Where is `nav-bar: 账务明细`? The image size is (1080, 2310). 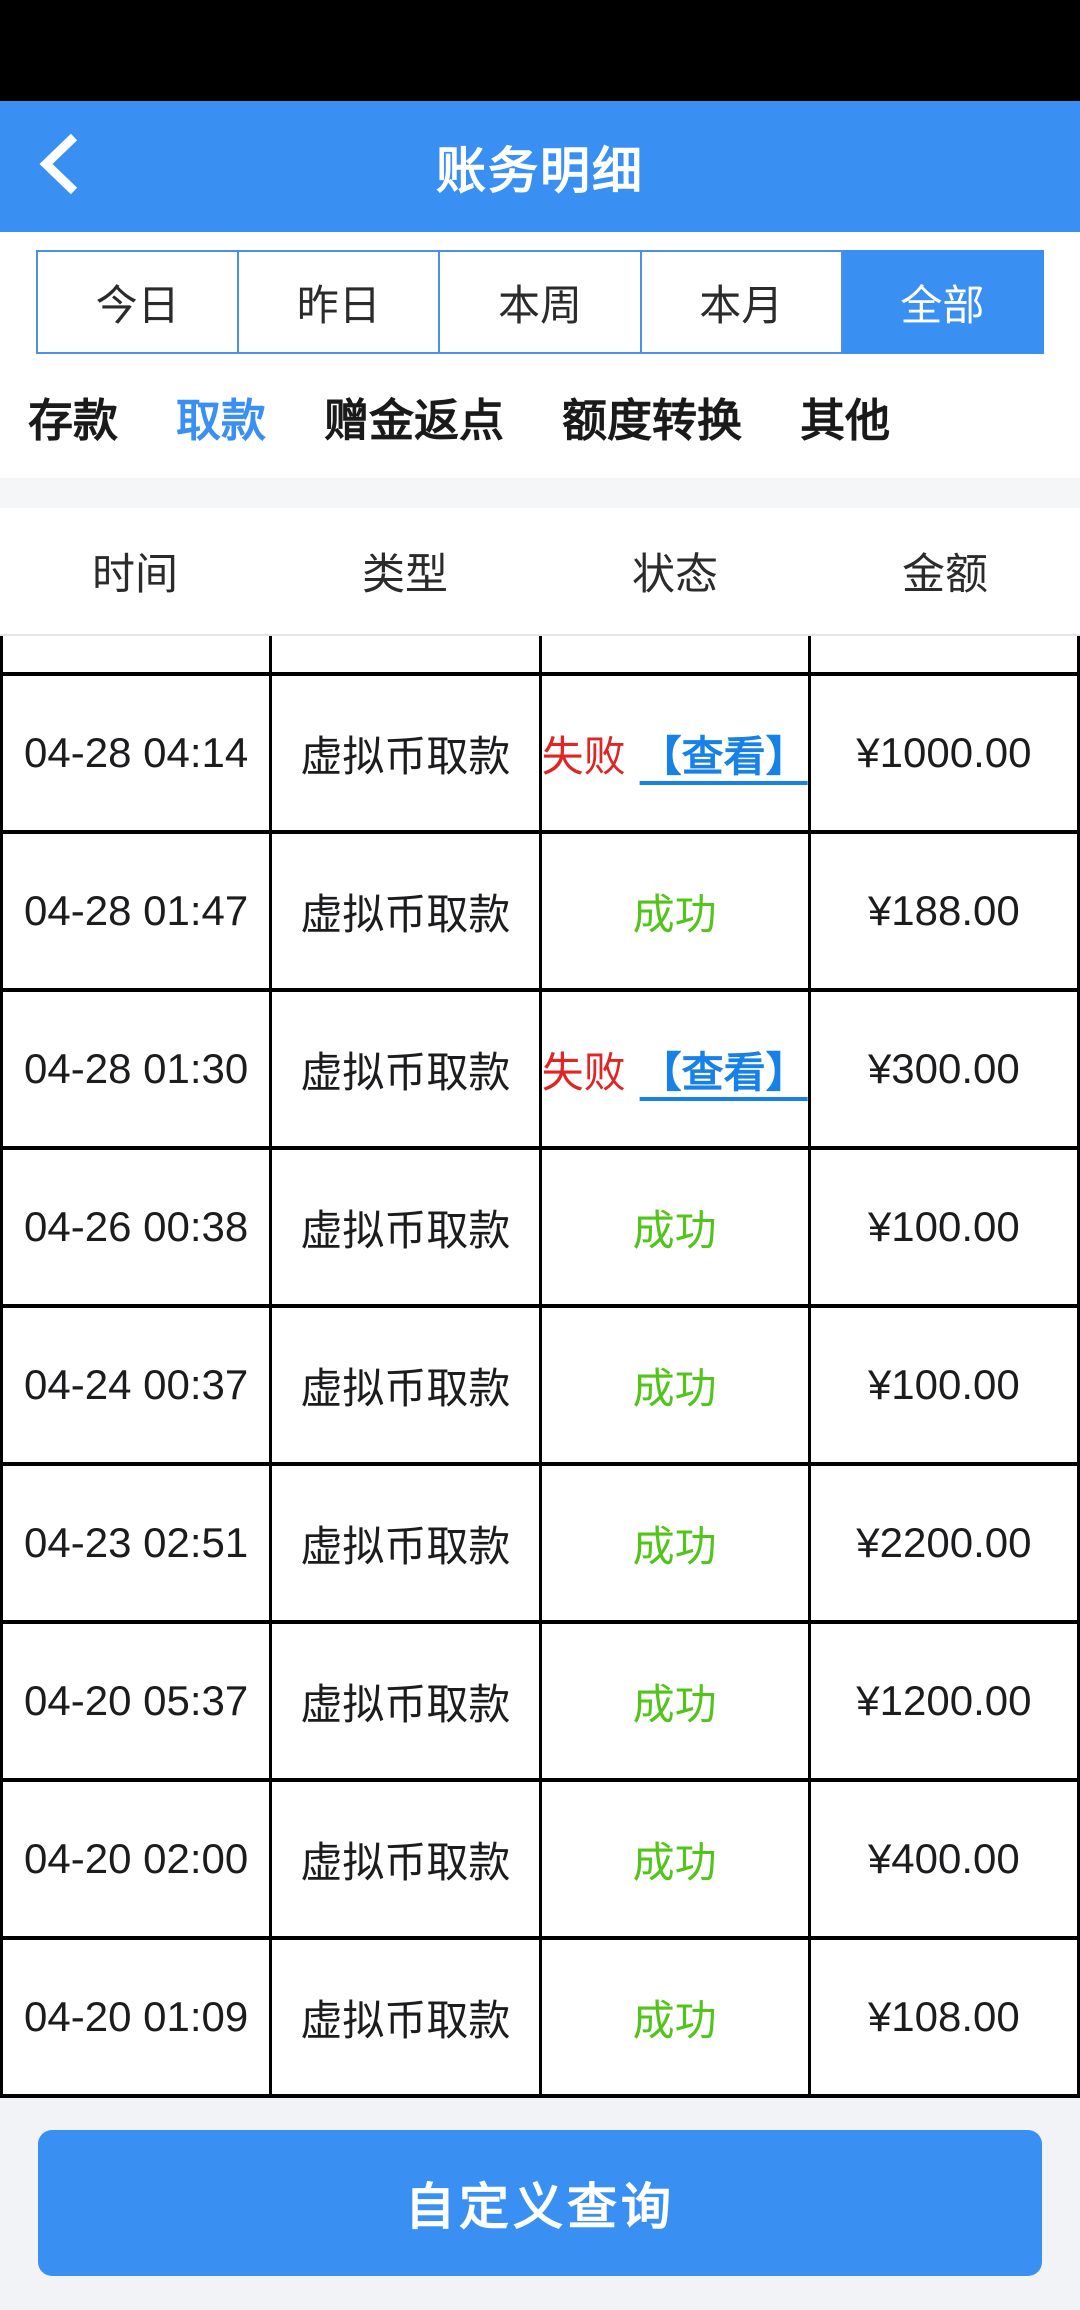 nav-bar: 账务明细 is located at coordinates (540, 166).